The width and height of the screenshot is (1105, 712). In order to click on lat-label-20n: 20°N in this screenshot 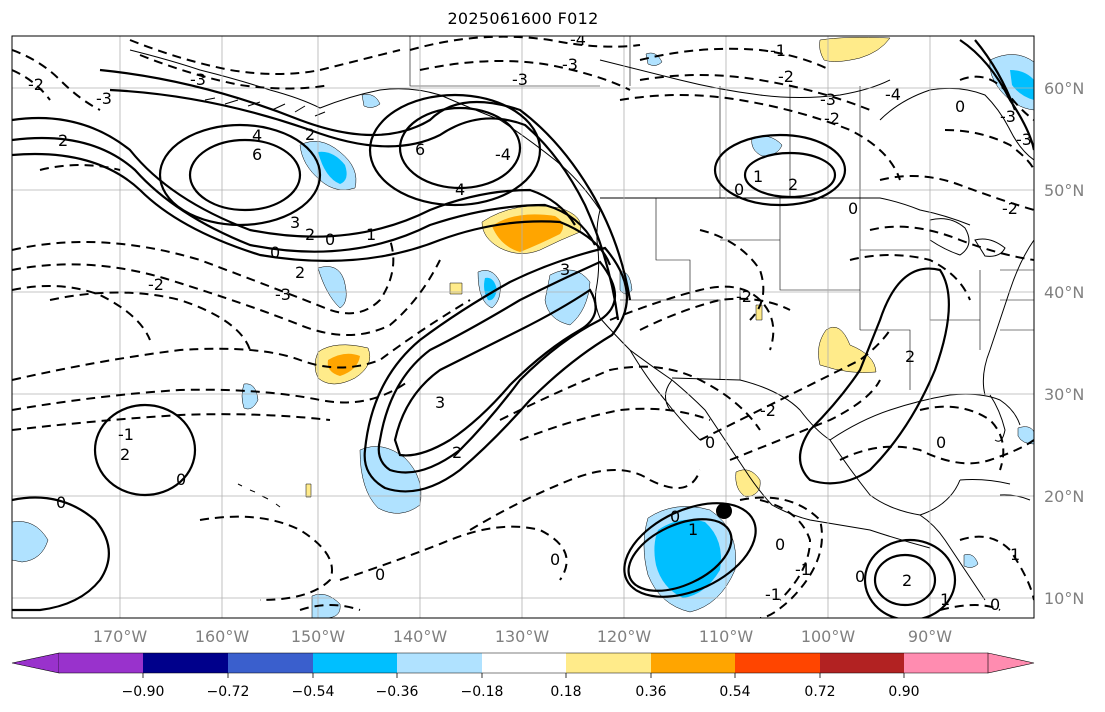, I will do `click(1064, 496)`.